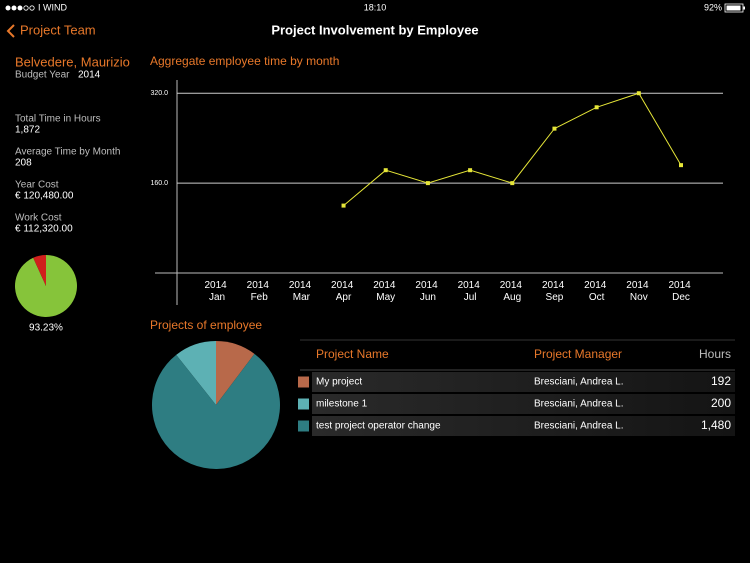  Describe the element at coordinates (378, 426) in the screenshot. I see `project-name: test project operator change` at that location.